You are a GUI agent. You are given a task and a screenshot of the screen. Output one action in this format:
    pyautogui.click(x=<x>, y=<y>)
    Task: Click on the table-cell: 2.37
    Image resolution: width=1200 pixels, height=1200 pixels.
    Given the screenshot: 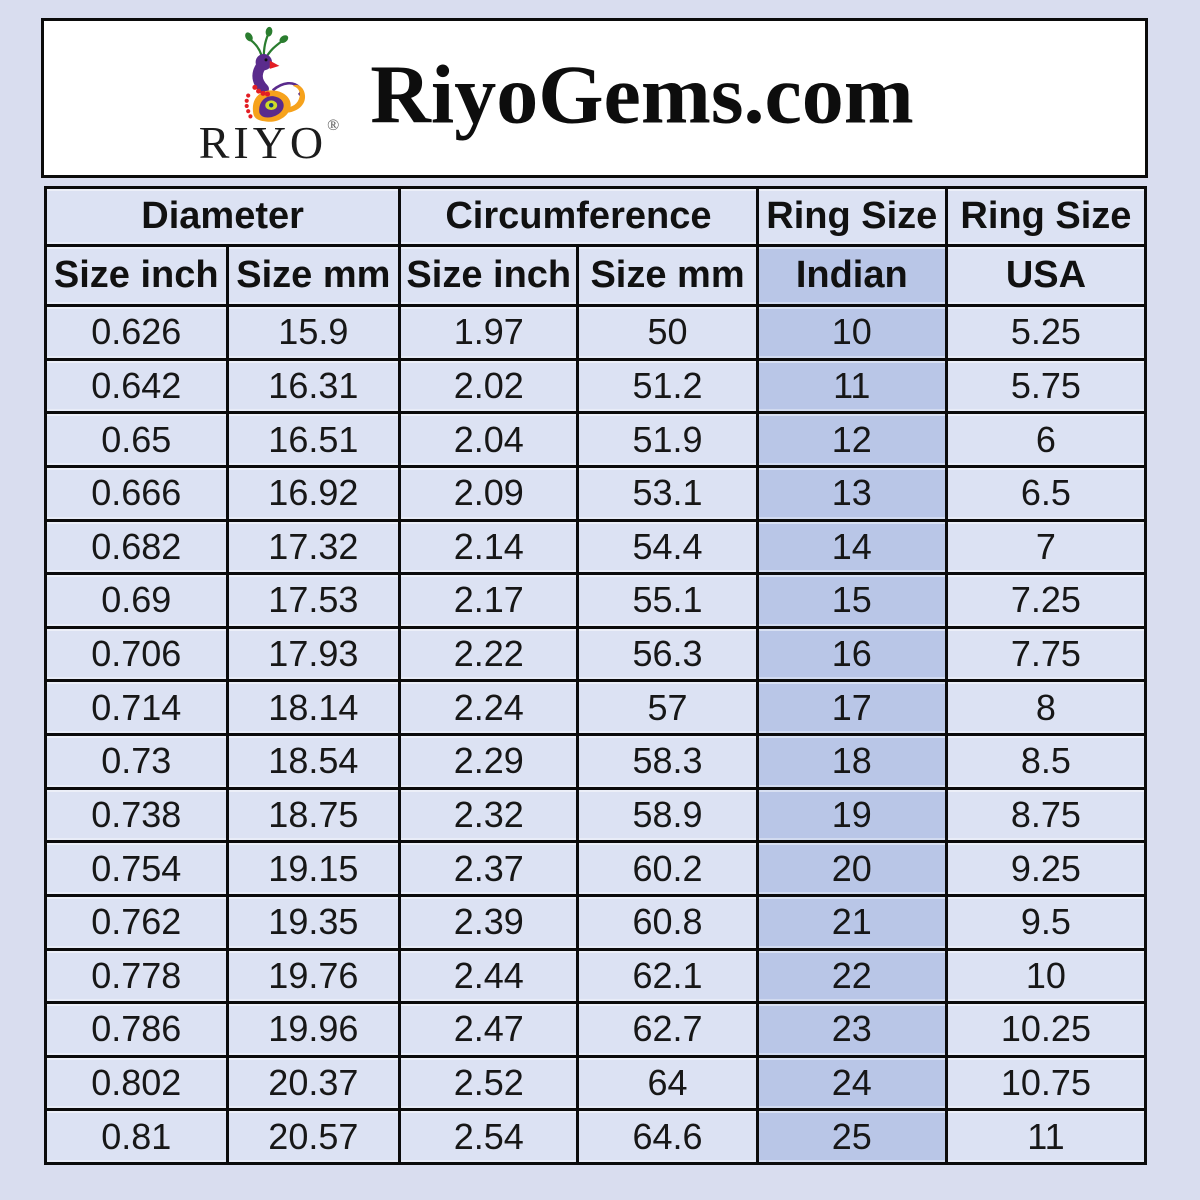 What is the action you would take?
    pyautogui.click(x=489, y=868)
    